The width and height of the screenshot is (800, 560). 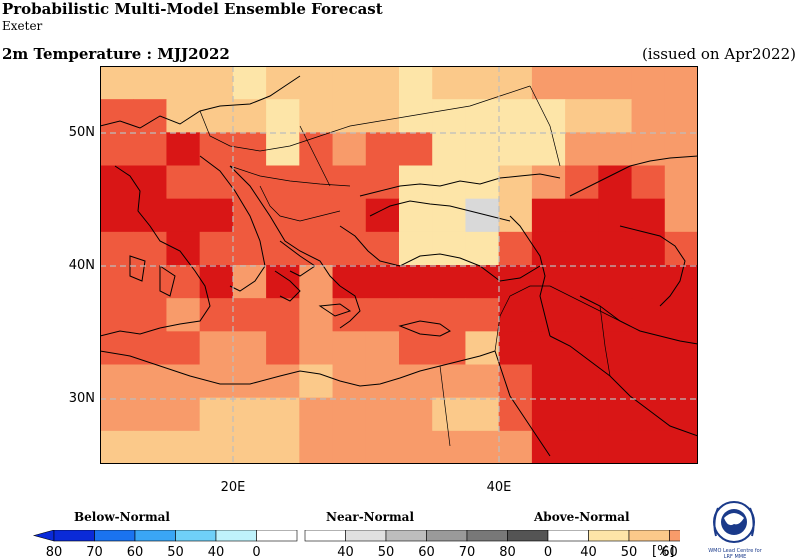 What do you see at coordinates (674, 536) in the screenshot?
I see `legend-above-bar` at bounding box center [674, 536].